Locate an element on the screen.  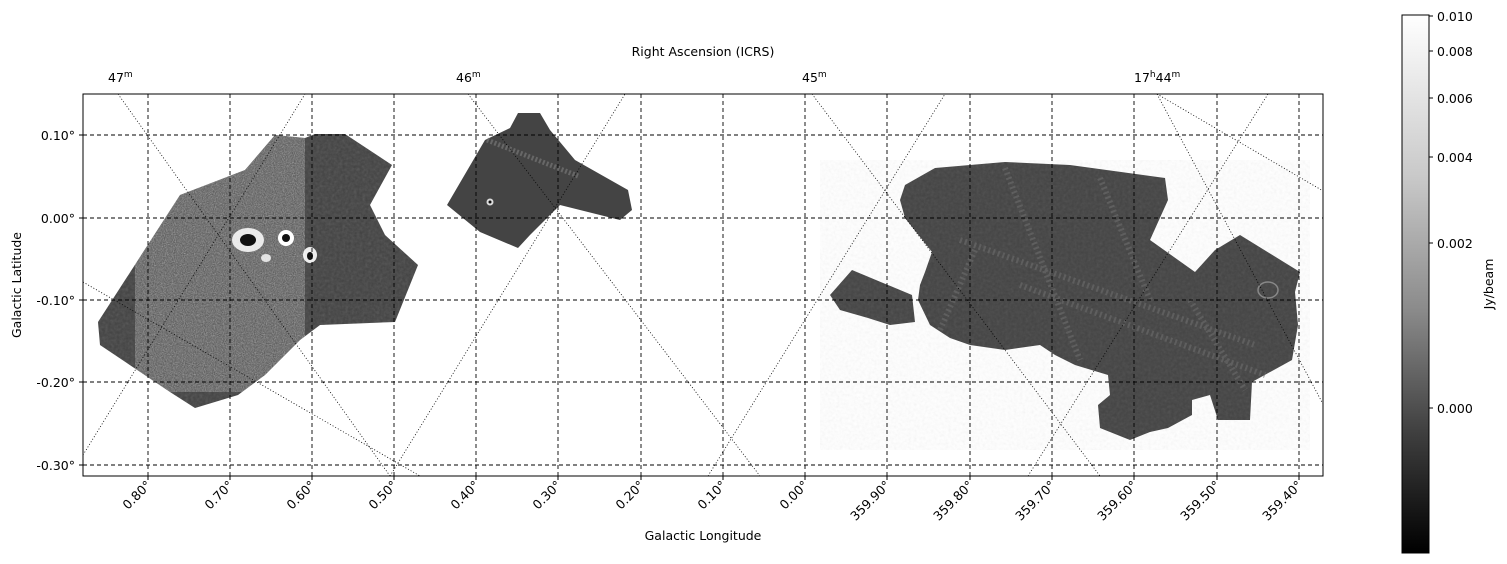
central-field is located at coordinates (539, 180).